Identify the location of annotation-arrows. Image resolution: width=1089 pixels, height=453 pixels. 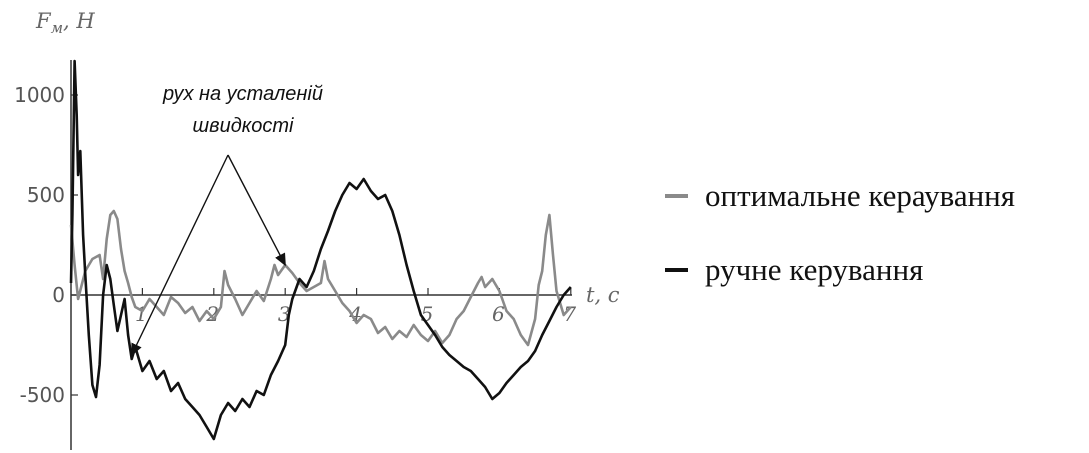
(208, 255).